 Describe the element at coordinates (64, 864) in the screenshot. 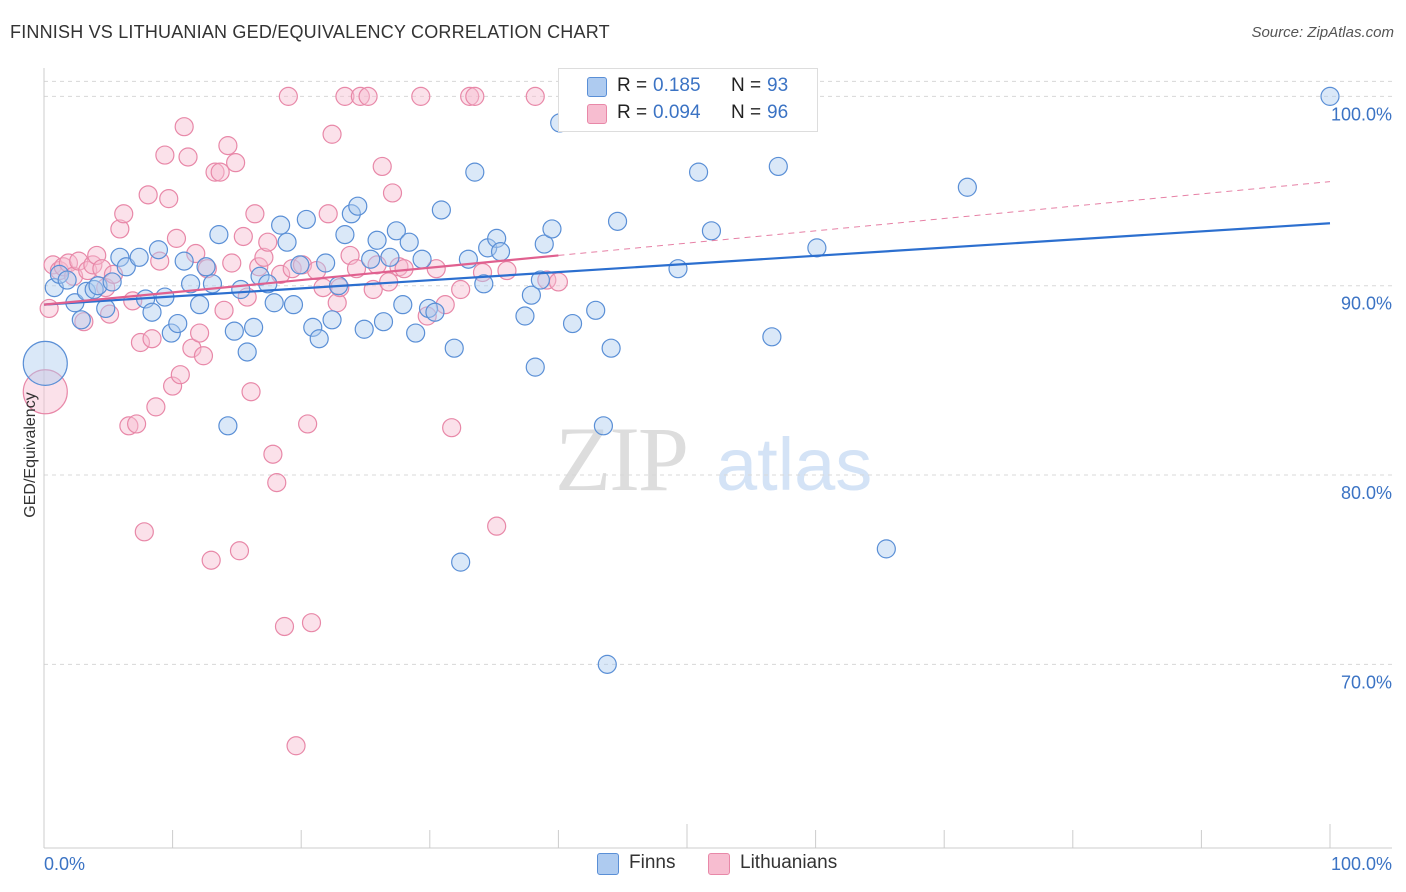

I see `x-tick-label-start: 0.0%` at that location.